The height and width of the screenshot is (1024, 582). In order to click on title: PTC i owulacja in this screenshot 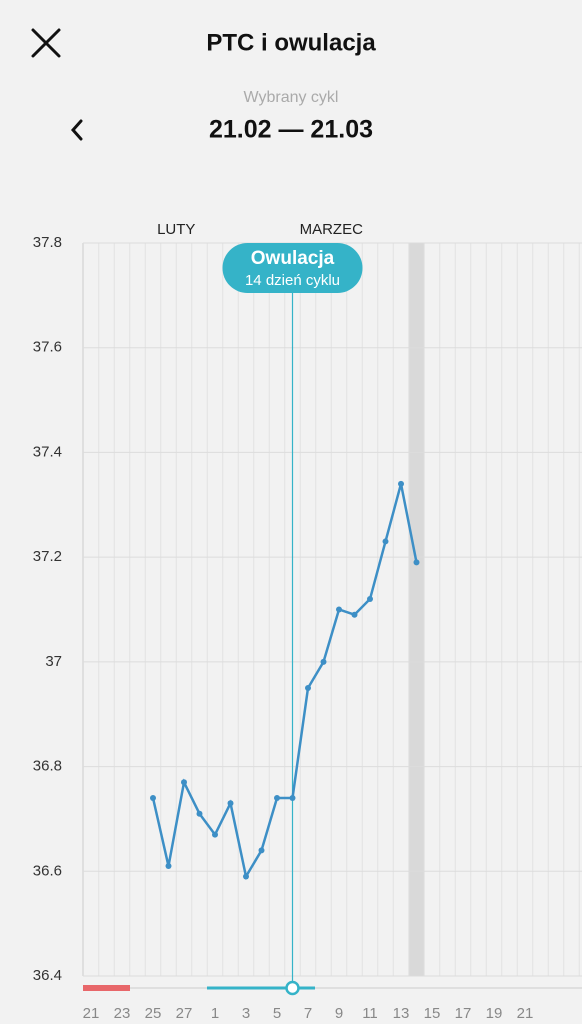, I will do `click(291, 42)`.